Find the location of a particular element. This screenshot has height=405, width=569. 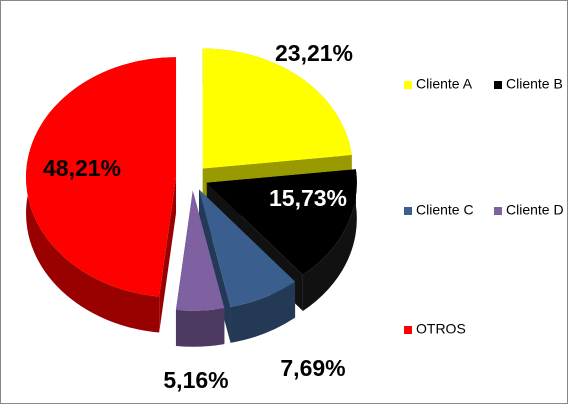

legend-label: OTROS is located at coordinates (441, 329).